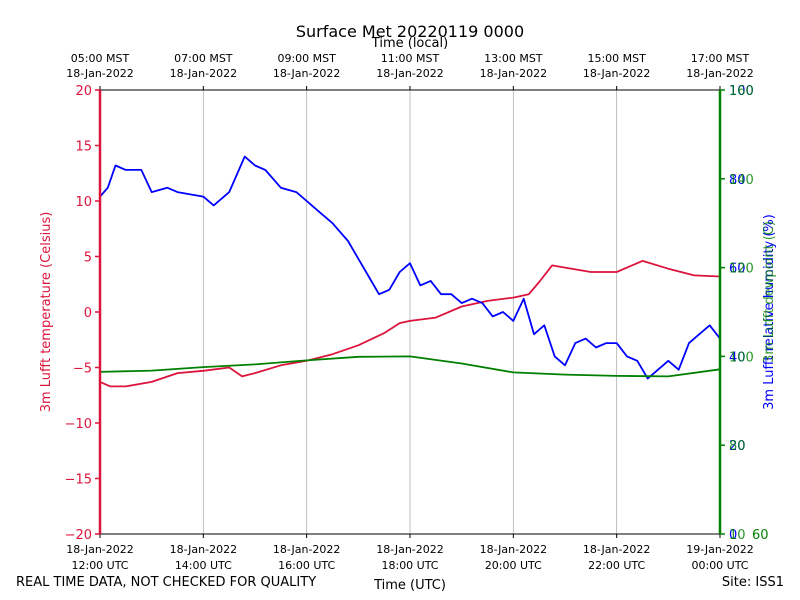  I want to click on top-tick-time-6: 17:00 MST, so click(720, 58).